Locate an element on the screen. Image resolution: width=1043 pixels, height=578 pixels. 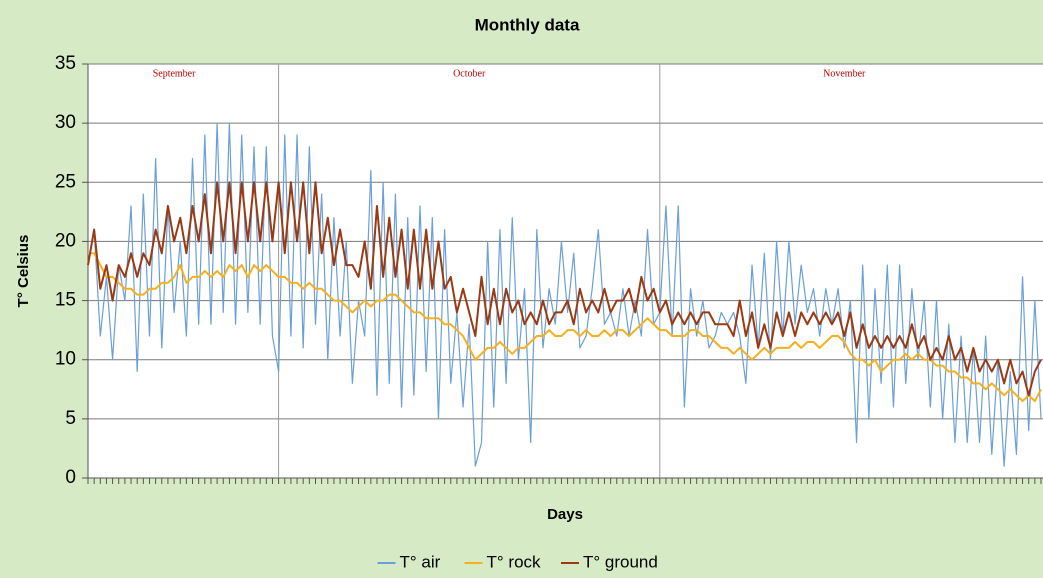
y-tick-label: 35 is located at coordinates (65, 63).